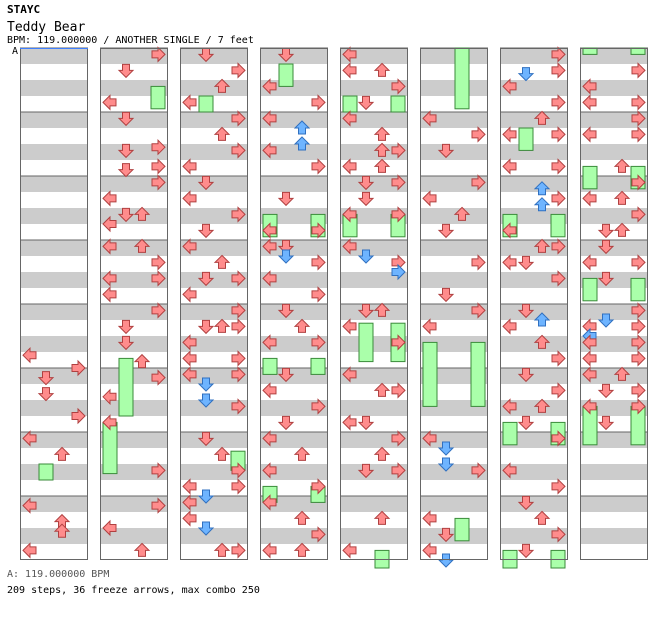 This screenshot has width=672, height=620. What do you see at coordinates (24, 9) in the screenshot?
I see `artist-name: STAYC` at bounding box center [24, 9].